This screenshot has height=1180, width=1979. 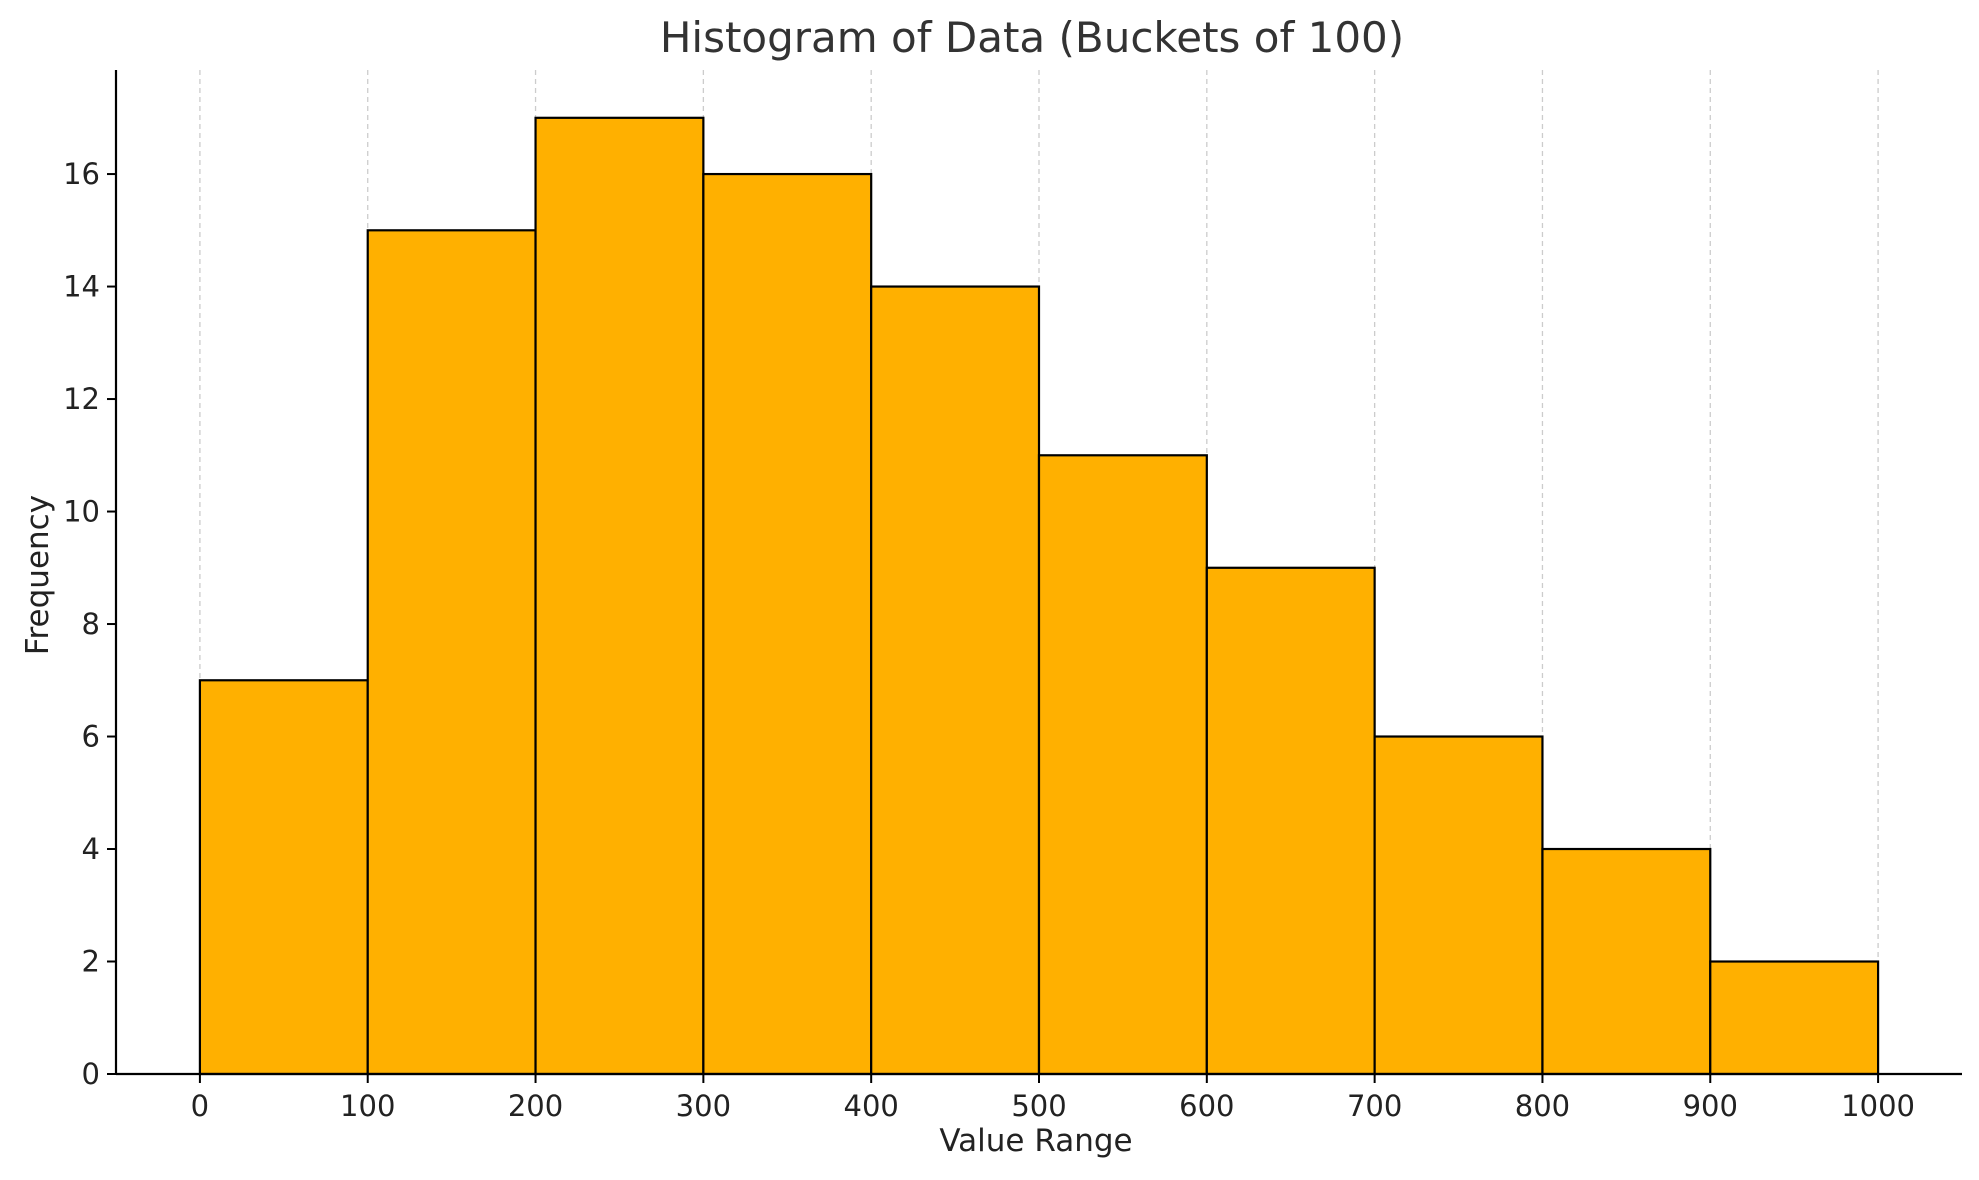 What do you see at coordinates (1035, 1141) in the screenshot?
I see `x-axis-label: Value Range` at bounding box center [1035, 1141].